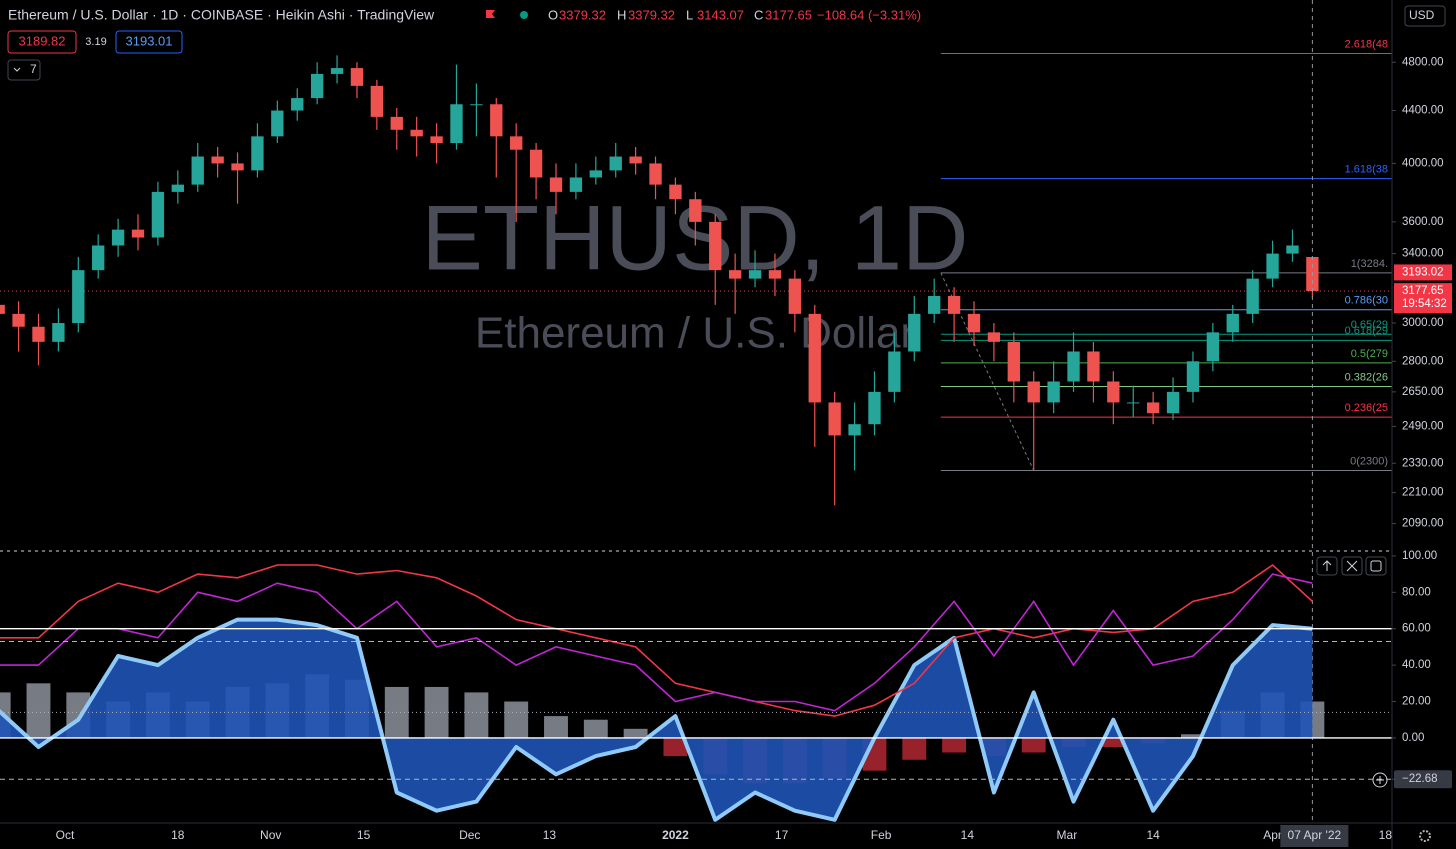 The height and width of the screenshot is (849, 1456). I want to click on ask: 3193.01, so click(149, 40).